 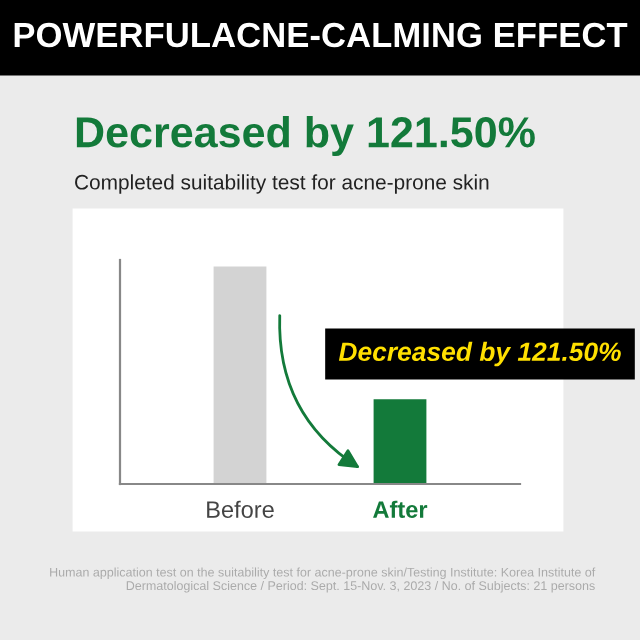 What do you see at coordinates (321, 35) in the screenshot?
I see `chart-title: POWERFULACNE-CALMING EFFECT` at bounding box center [321, 35].